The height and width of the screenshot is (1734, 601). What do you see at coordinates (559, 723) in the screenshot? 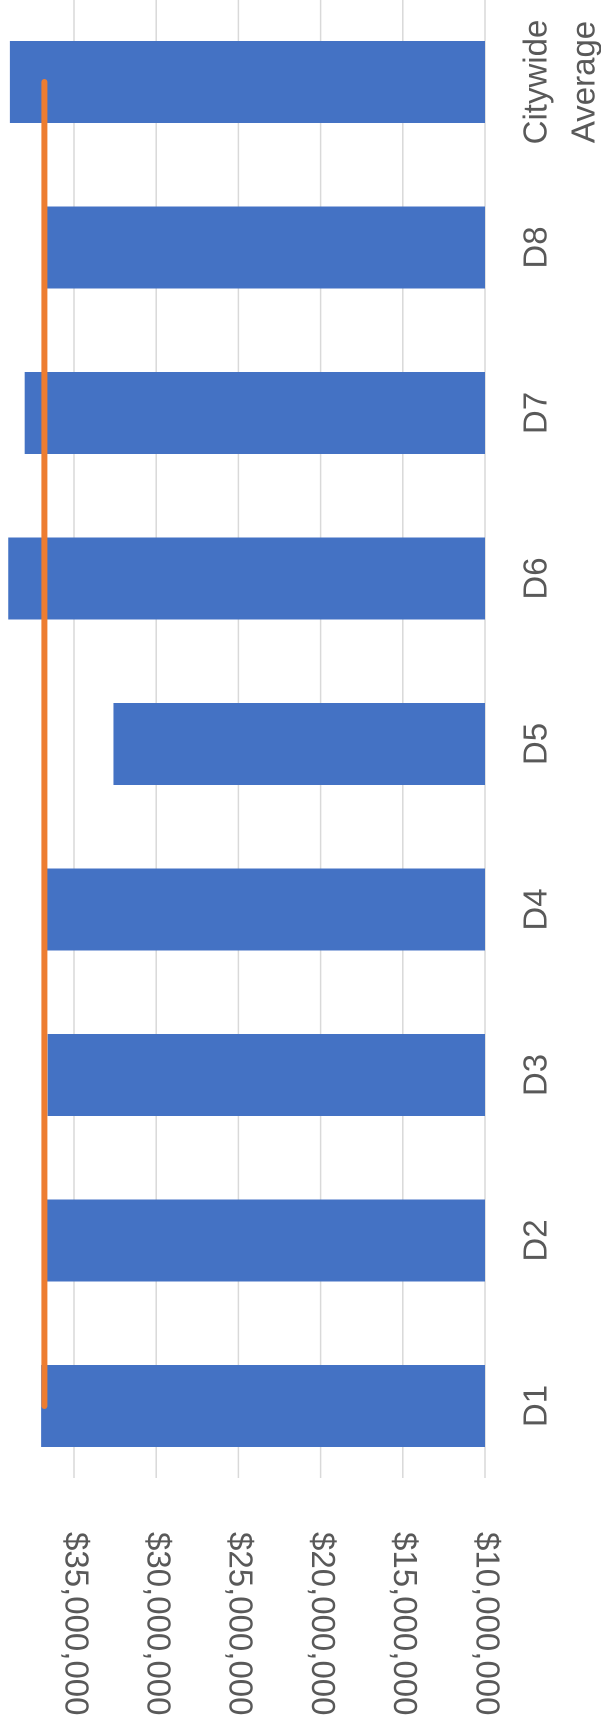
I see `category-axis-labels: D1 D2 D3 D4 D5 D6 D7 D8 Citywide Average` at bounding box center [559, 723].